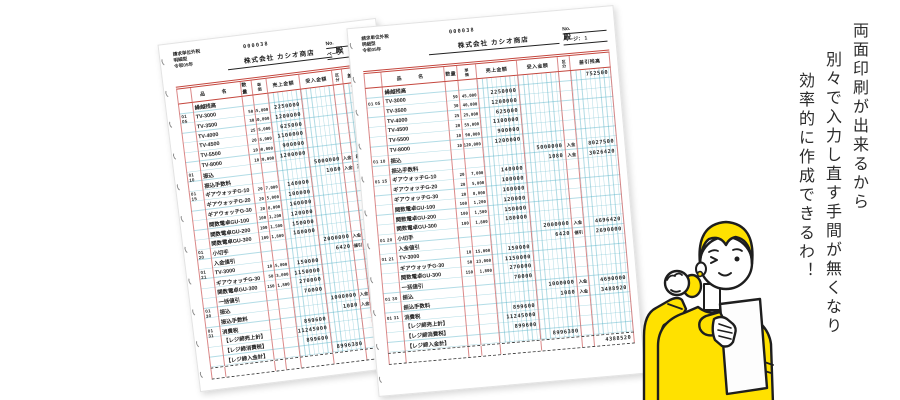 The image size is (900, 400). What do you see at coordinates (588, 330) in the screenshot?
I see `cell-kubun` at bounding box center [588, 330].